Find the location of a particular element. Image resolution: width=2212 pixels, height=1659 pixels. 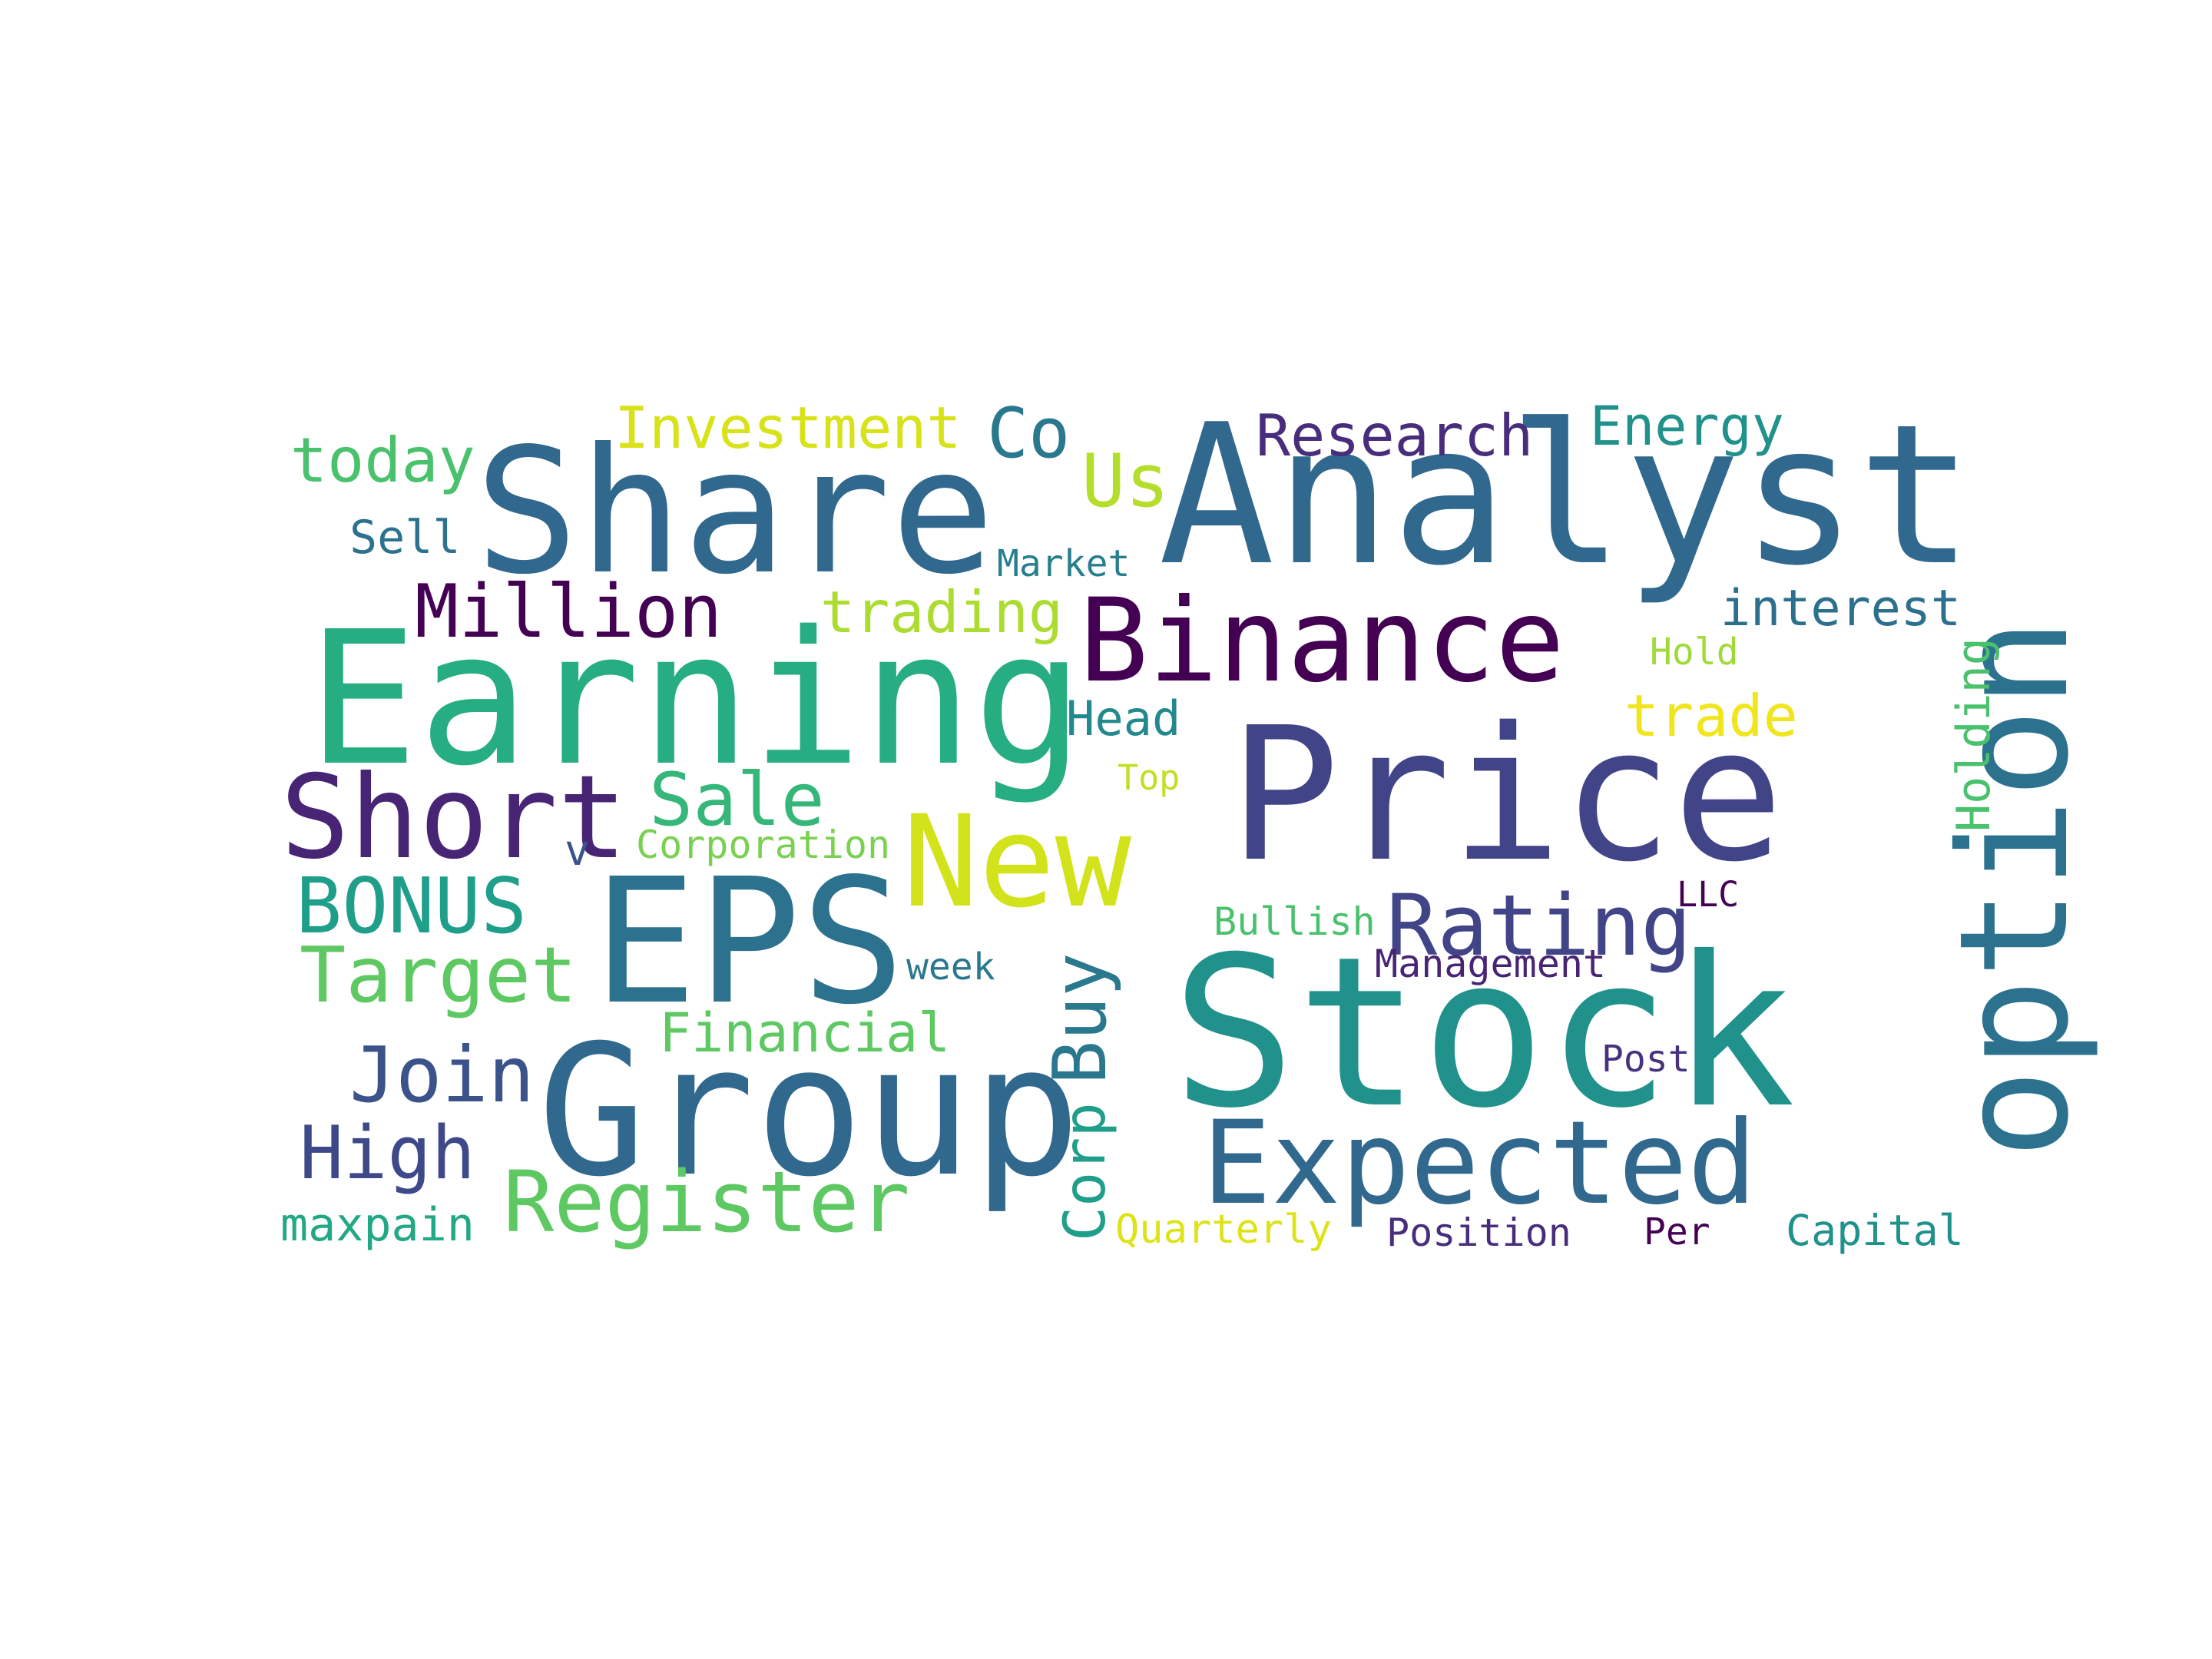

word-holding: Holding is located at coordinates (1974, 734).